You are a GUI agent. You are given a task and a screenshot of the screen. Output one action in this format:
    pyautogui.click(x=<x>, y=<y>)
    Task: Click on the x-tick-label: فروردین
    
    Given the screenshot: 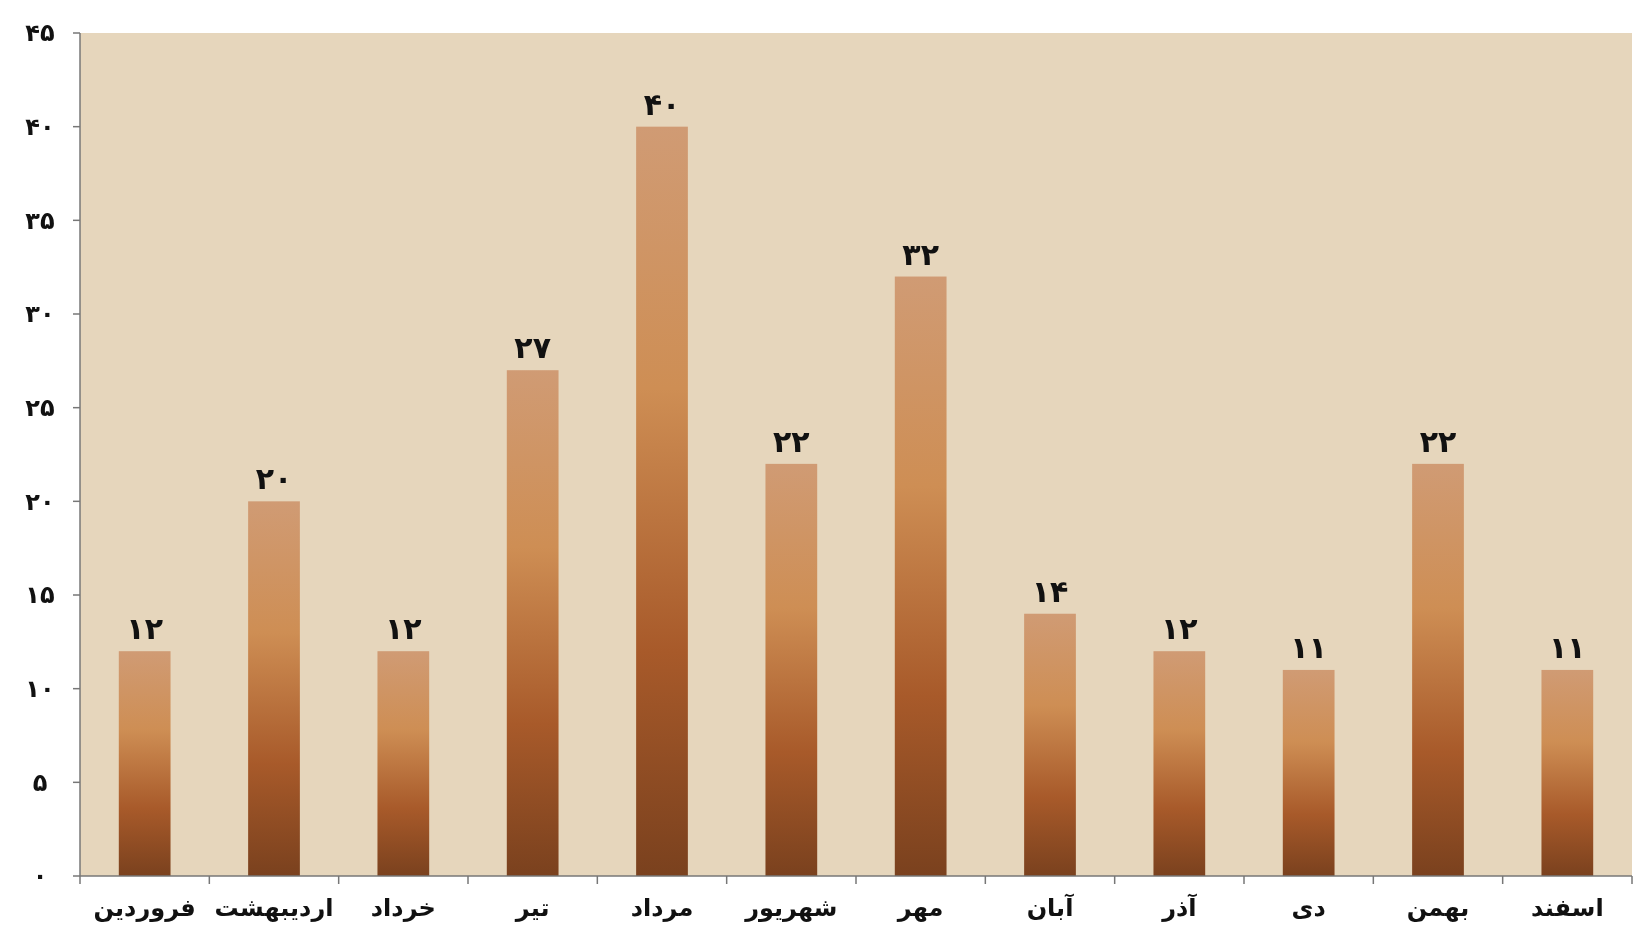 What is the action you would take?
    pyautogui.click(x=144, y=908)
    